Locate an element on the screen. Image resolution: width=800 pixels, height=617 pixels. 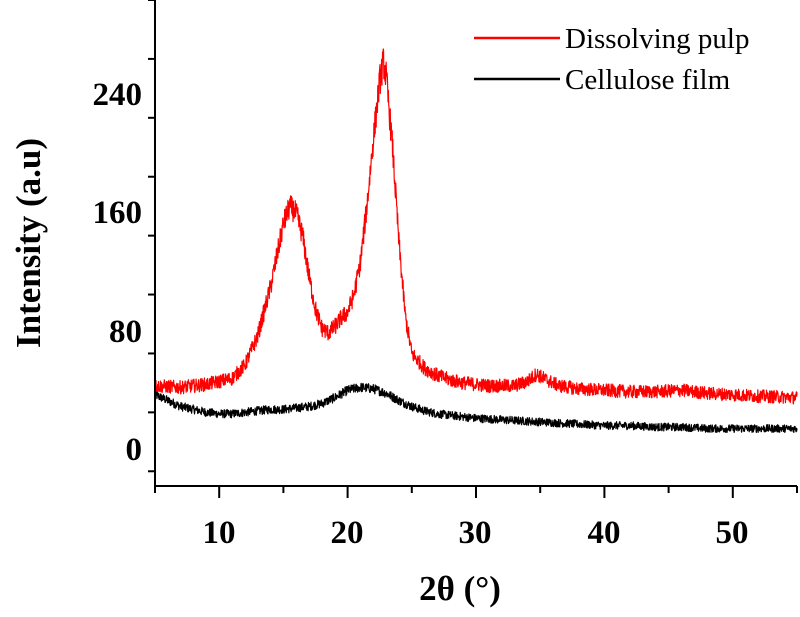
x-tick-label: 20 is located at coordinates (347, 533).